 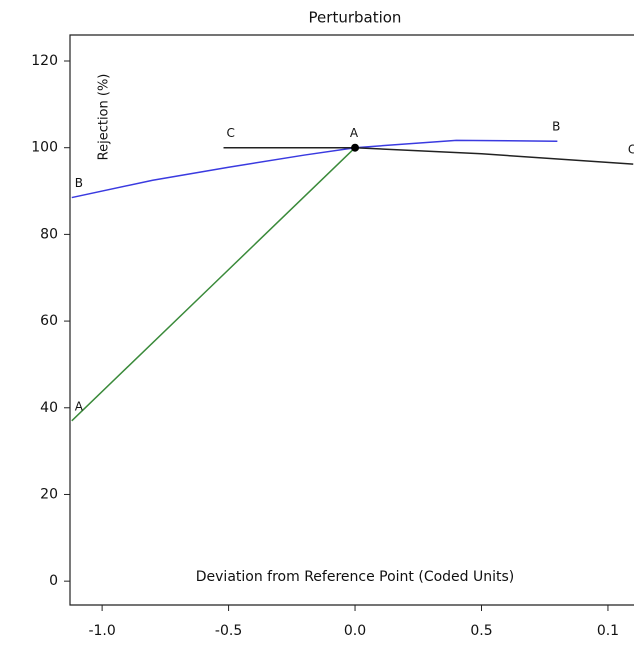 I want to click on y-tick-label: 60, so click(x=49, y=321).